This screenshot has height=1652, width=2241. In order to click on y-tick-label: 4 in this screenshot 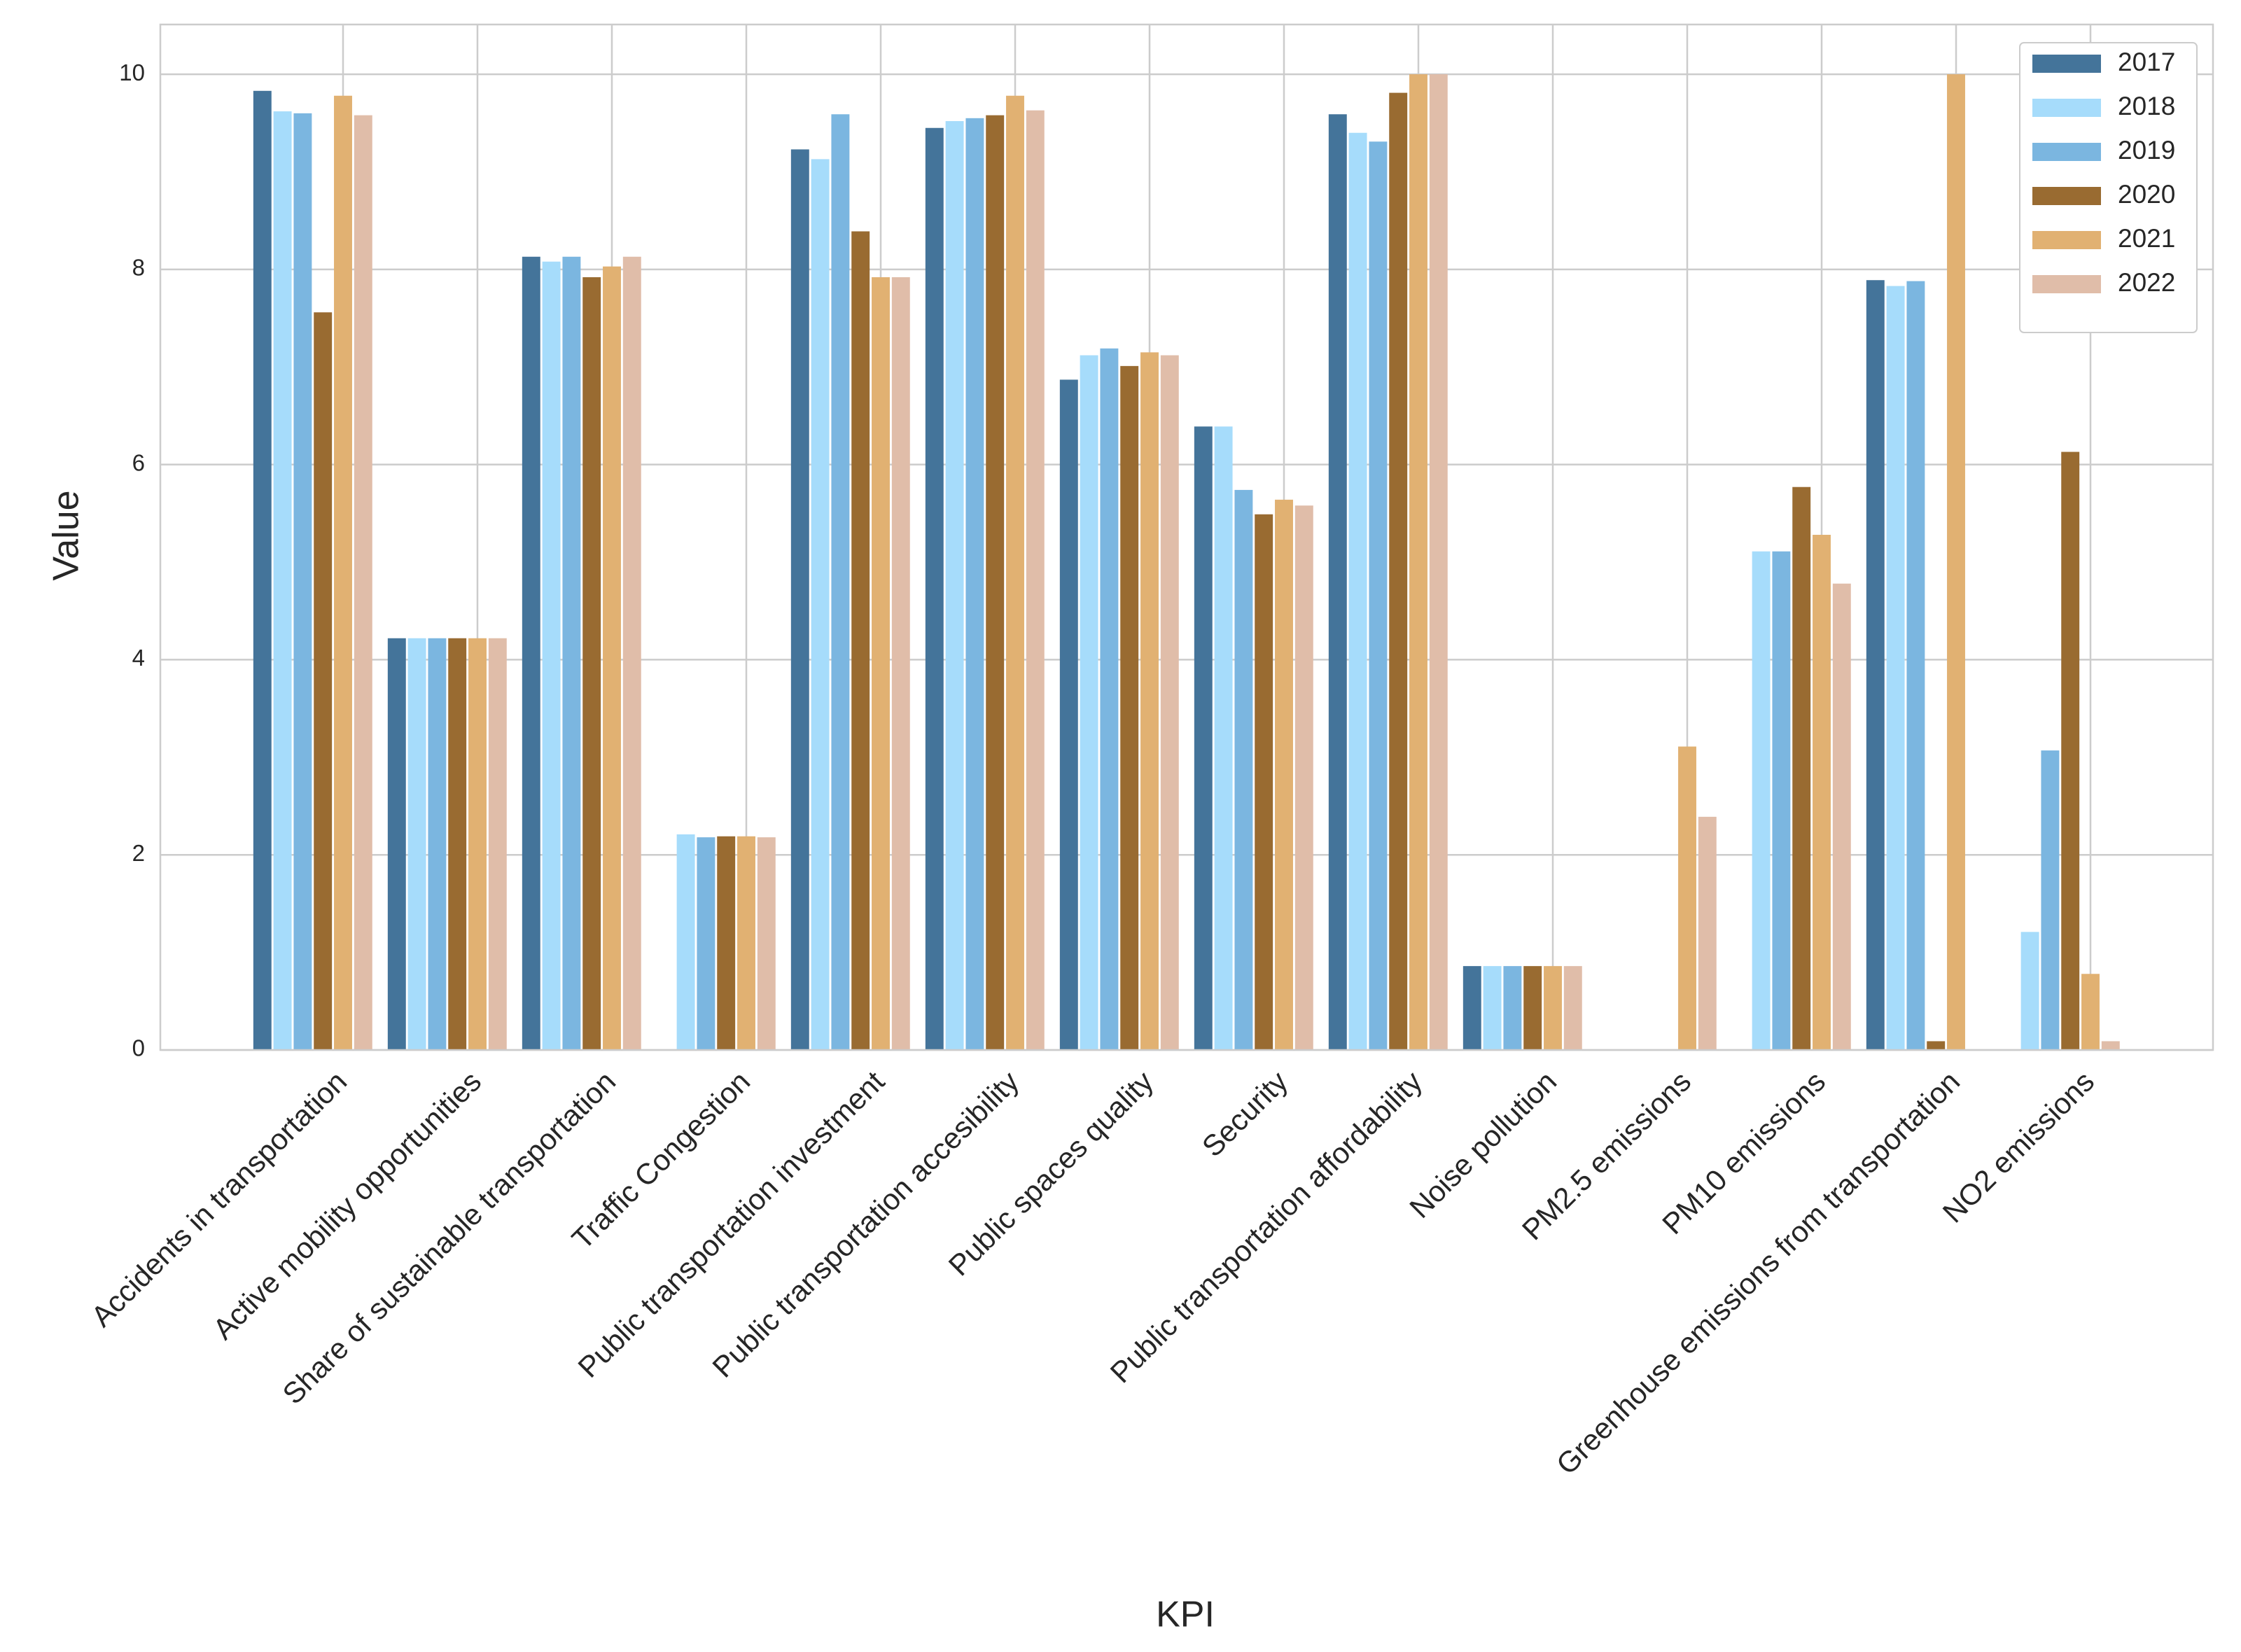, I will do `click(138, 658)`.